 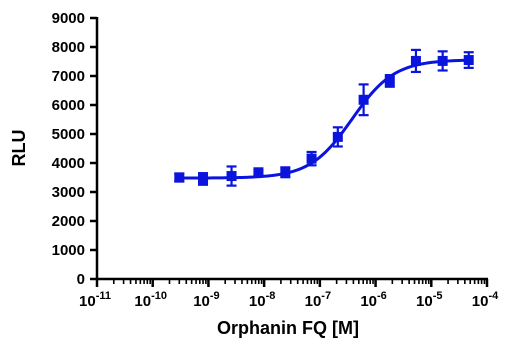 I want to click on y-tick-label: 1000, so click(x=68, y=250).